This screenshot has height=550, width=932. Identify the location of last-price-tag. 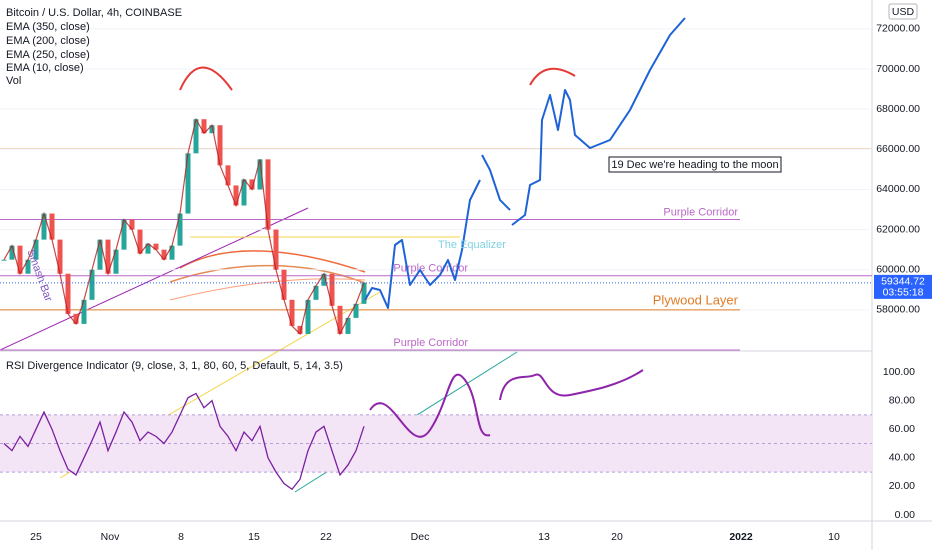
(903, 286).